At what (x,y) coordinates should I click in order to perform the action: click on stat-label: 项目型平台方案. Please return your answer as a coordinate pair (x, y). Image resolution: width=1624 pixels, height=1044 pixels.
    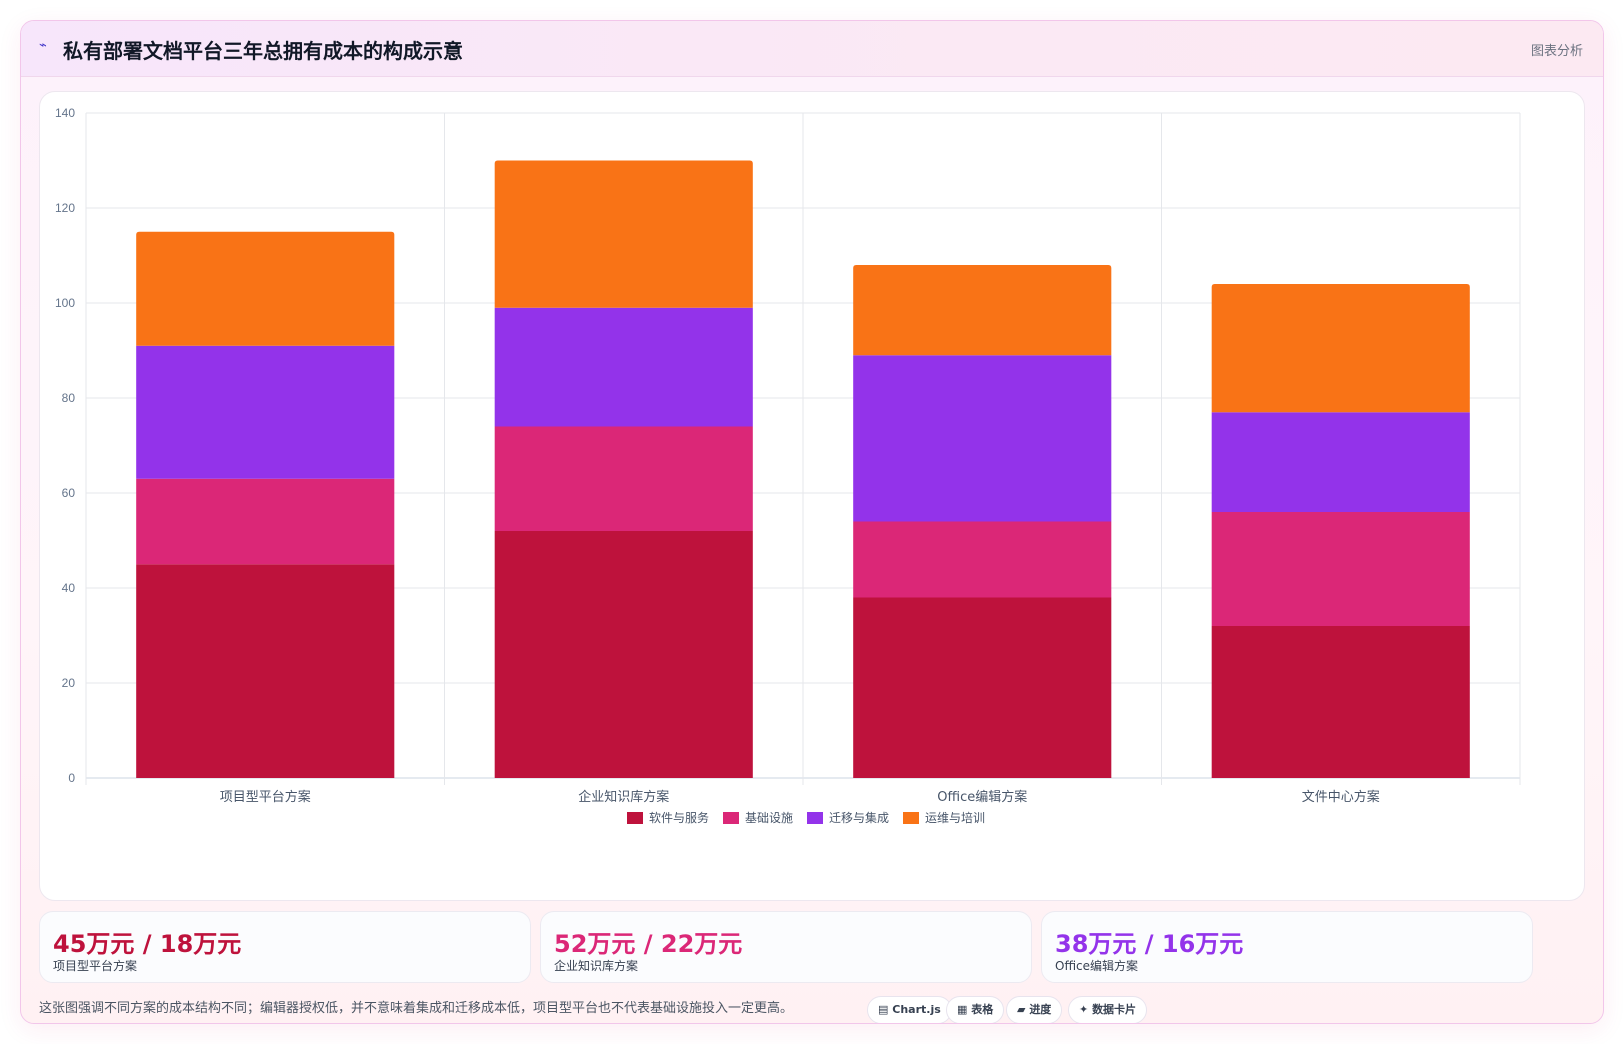
    Looking at the image, I should click on (95, 966).